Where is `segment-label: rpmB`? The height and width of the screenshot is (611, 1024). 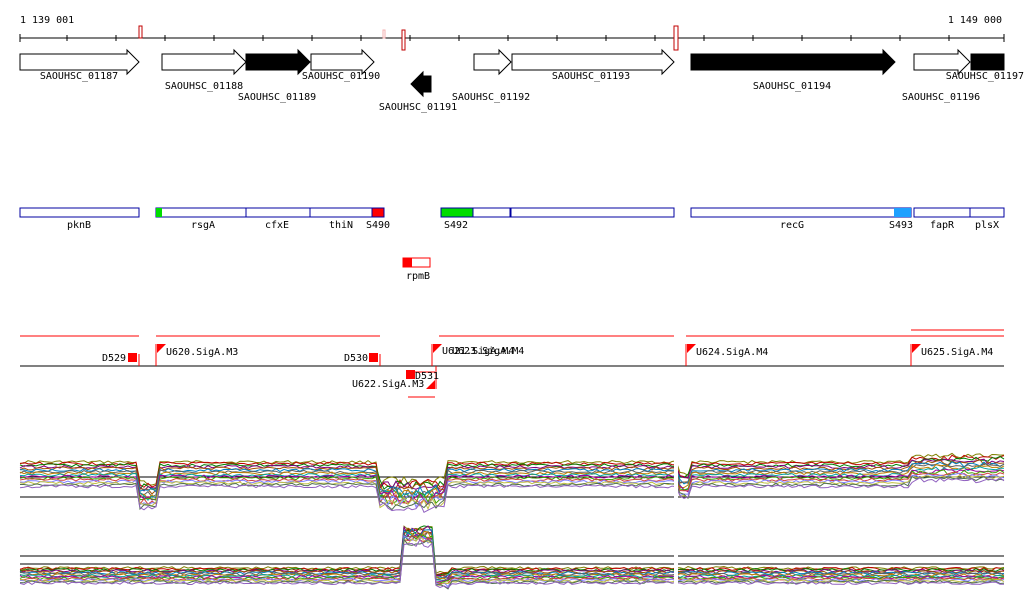 segment-label: rpmB is located at coordinates (418, 276).